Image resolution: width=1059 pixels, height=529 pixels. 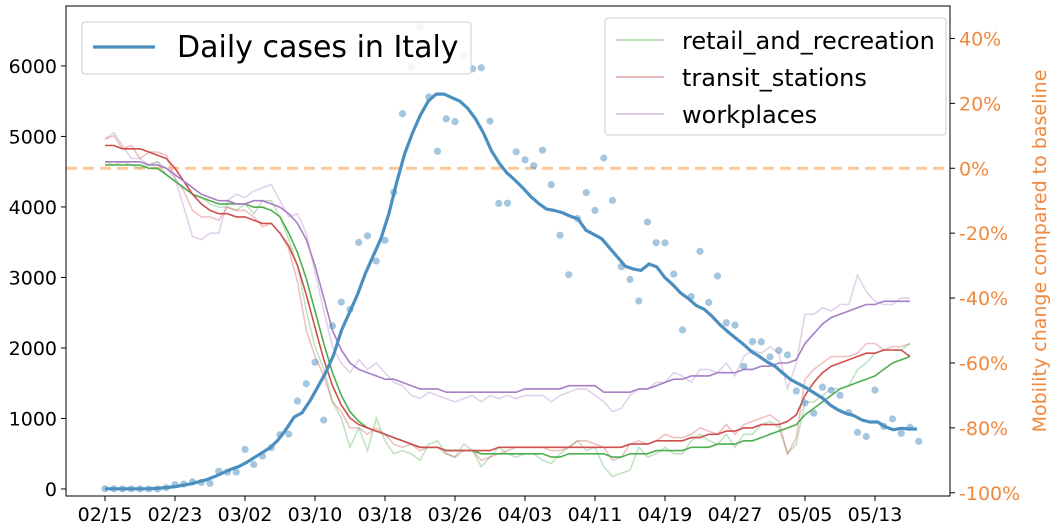 What do you see at coordinates (805, 515) in the screenshot?
I see `x-axis-tick-label: 05/05` at bounding box center [805, 515].